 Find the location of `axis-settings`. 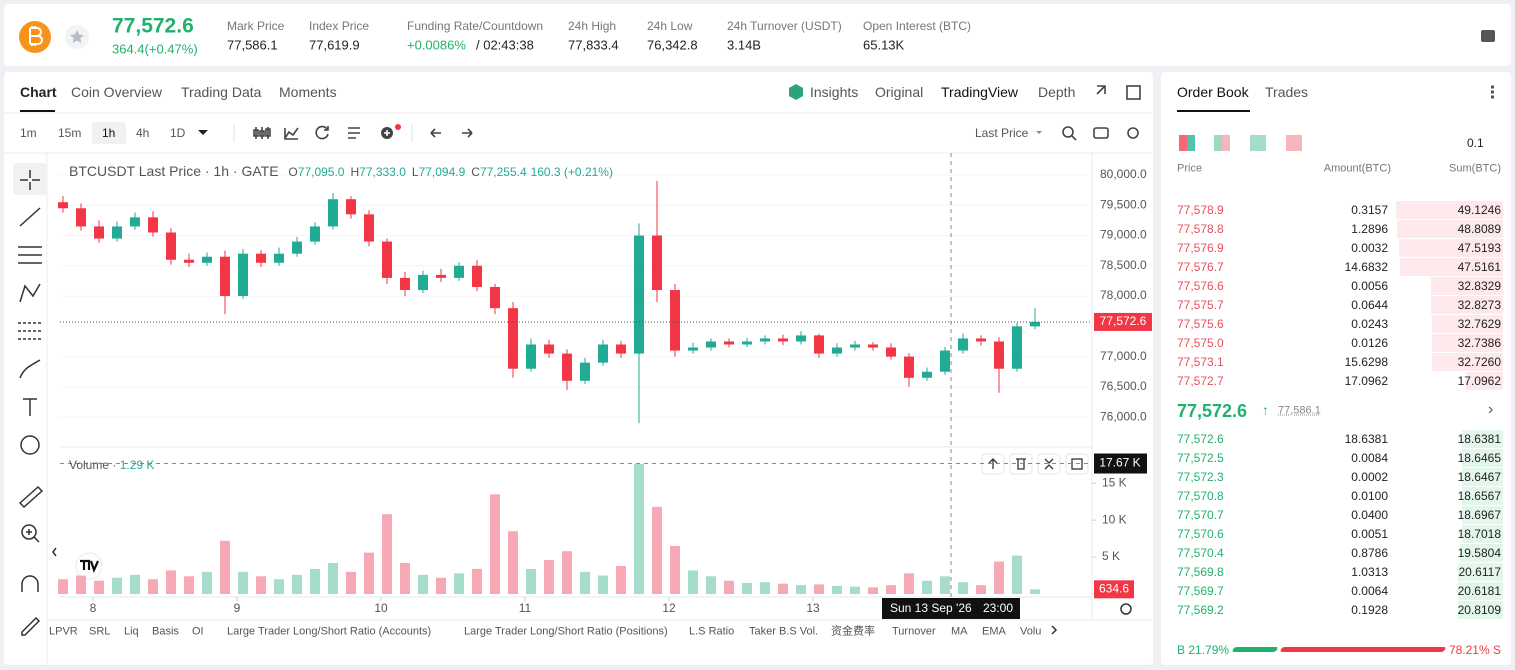

axis-settings is located at coordinates (1126, 609).